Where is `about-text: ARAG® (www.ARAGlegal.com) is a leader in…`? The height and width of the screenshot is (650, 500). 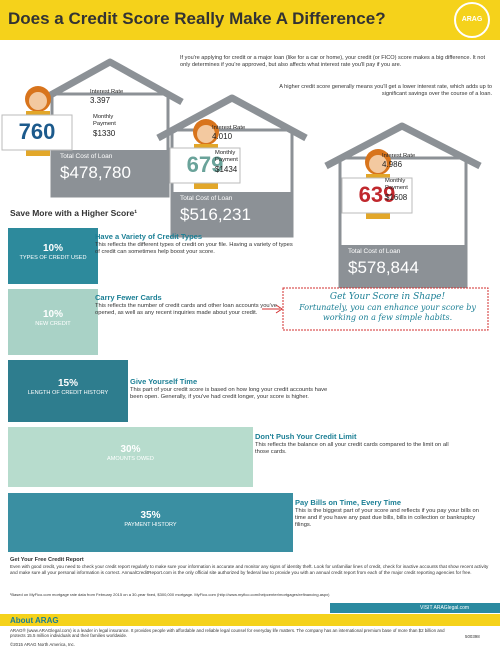 about-text: ARAG® (www.ARAGlegal.com) is a leader in… is located at coordinates (227, 633).